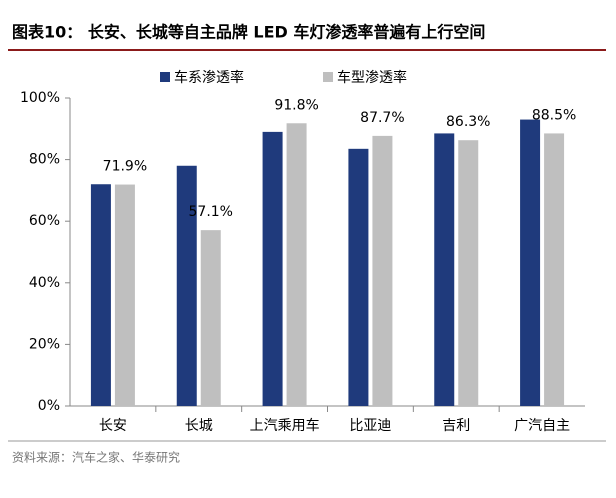 The image size is (616, 498). Describe the element at coordinates (542, 426) in the screenshot. I see `x-tick-label: 广汽自主` at that location.